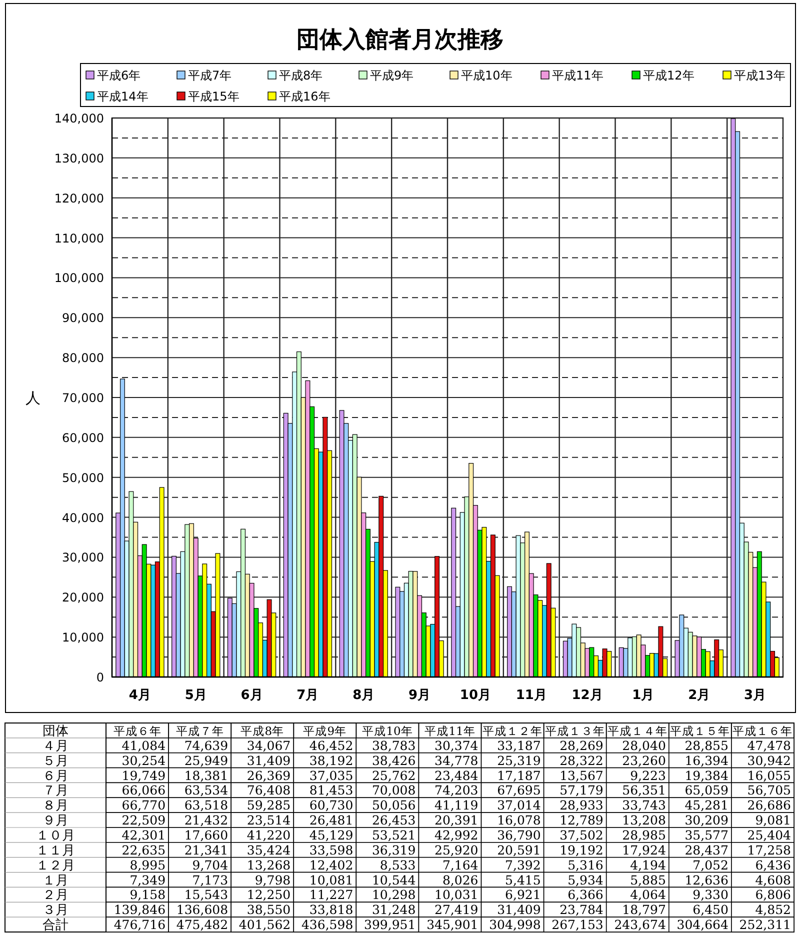 The height and width of the screenshot is (935, 800). I want to click on data-label: 16,394, so click(706, 760).